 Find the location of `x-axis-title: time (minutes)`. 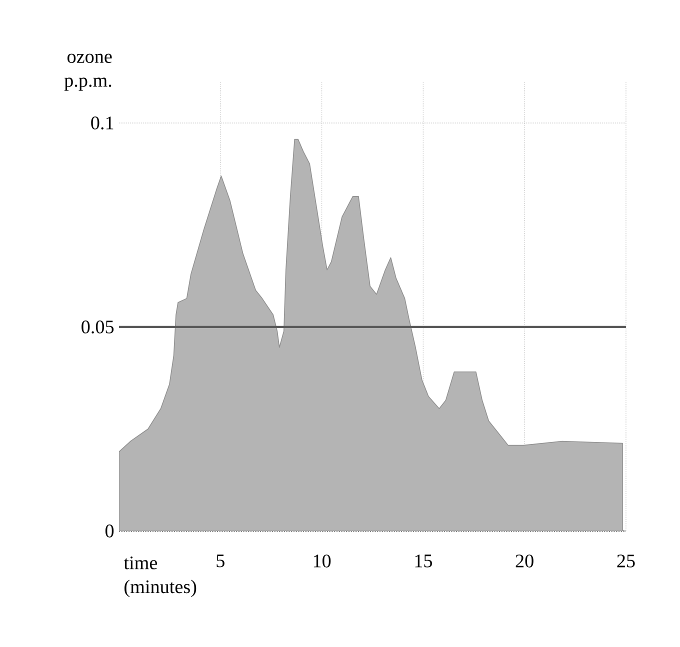

x-axis-title: time (minutes) is located at coordinates (160, 577).